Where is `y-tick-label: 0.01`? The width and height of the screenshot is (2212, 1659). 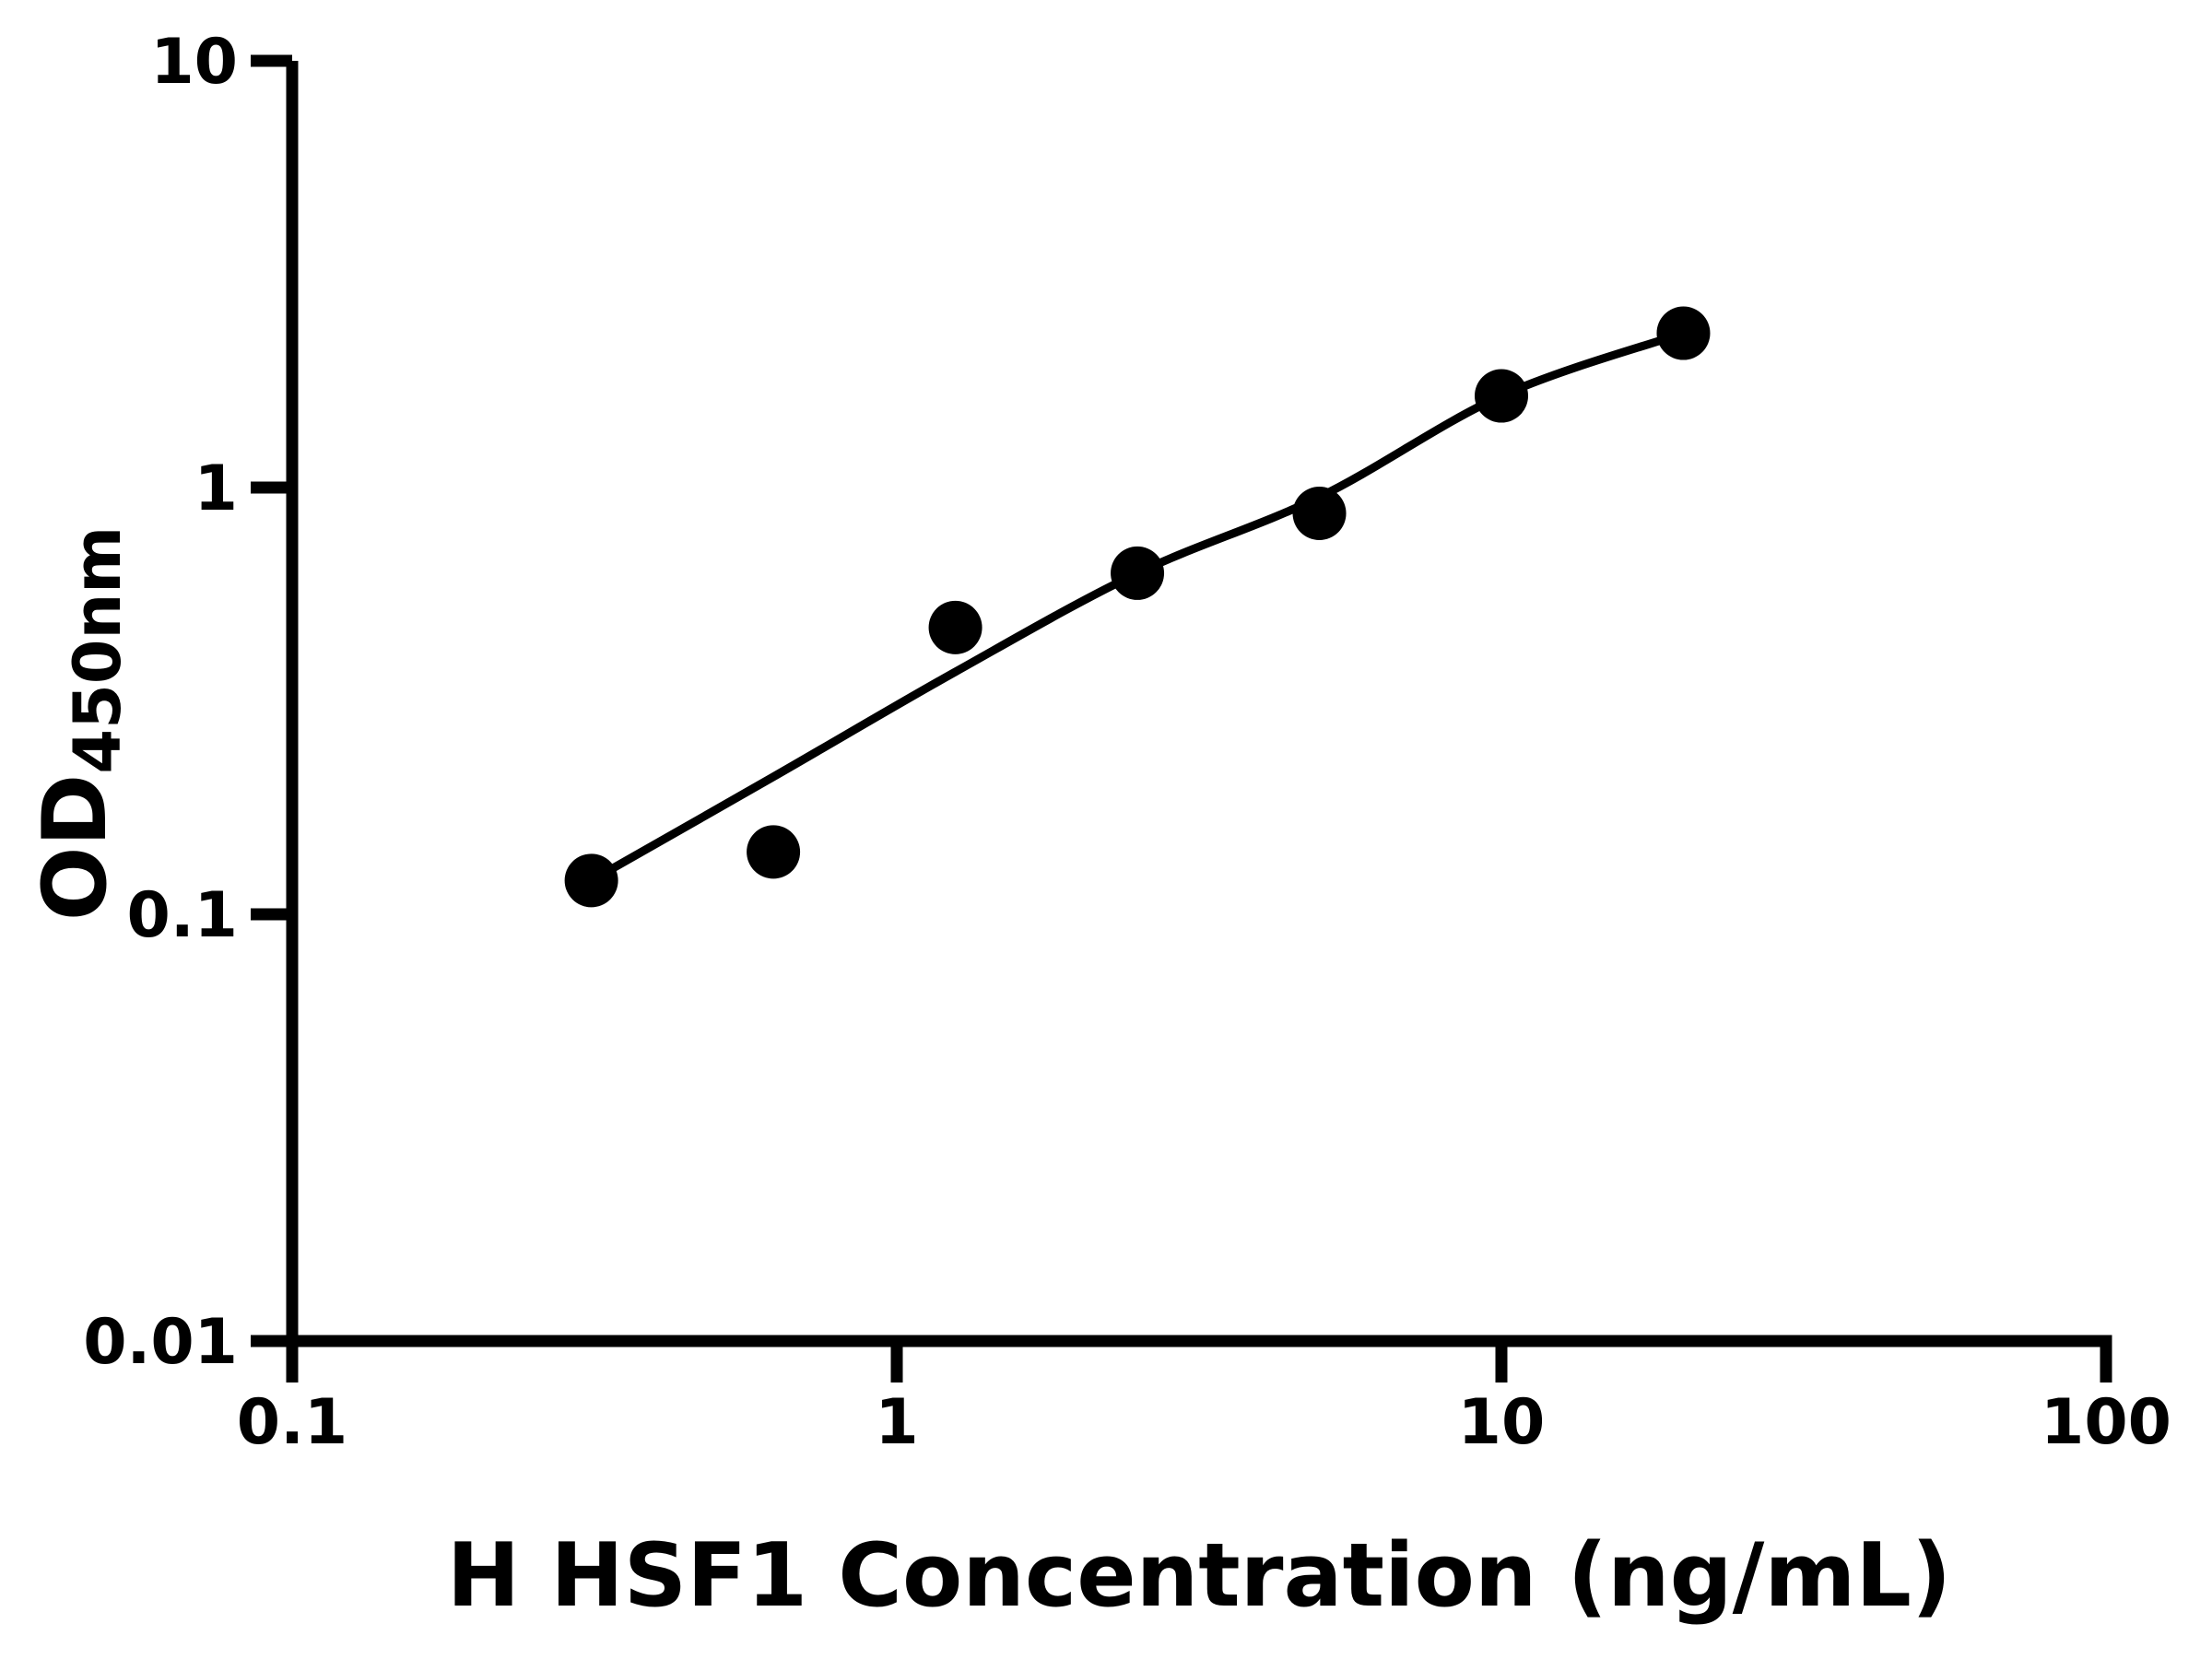 y-tick-label: 0.01 is located at coordinates (160, 1342).